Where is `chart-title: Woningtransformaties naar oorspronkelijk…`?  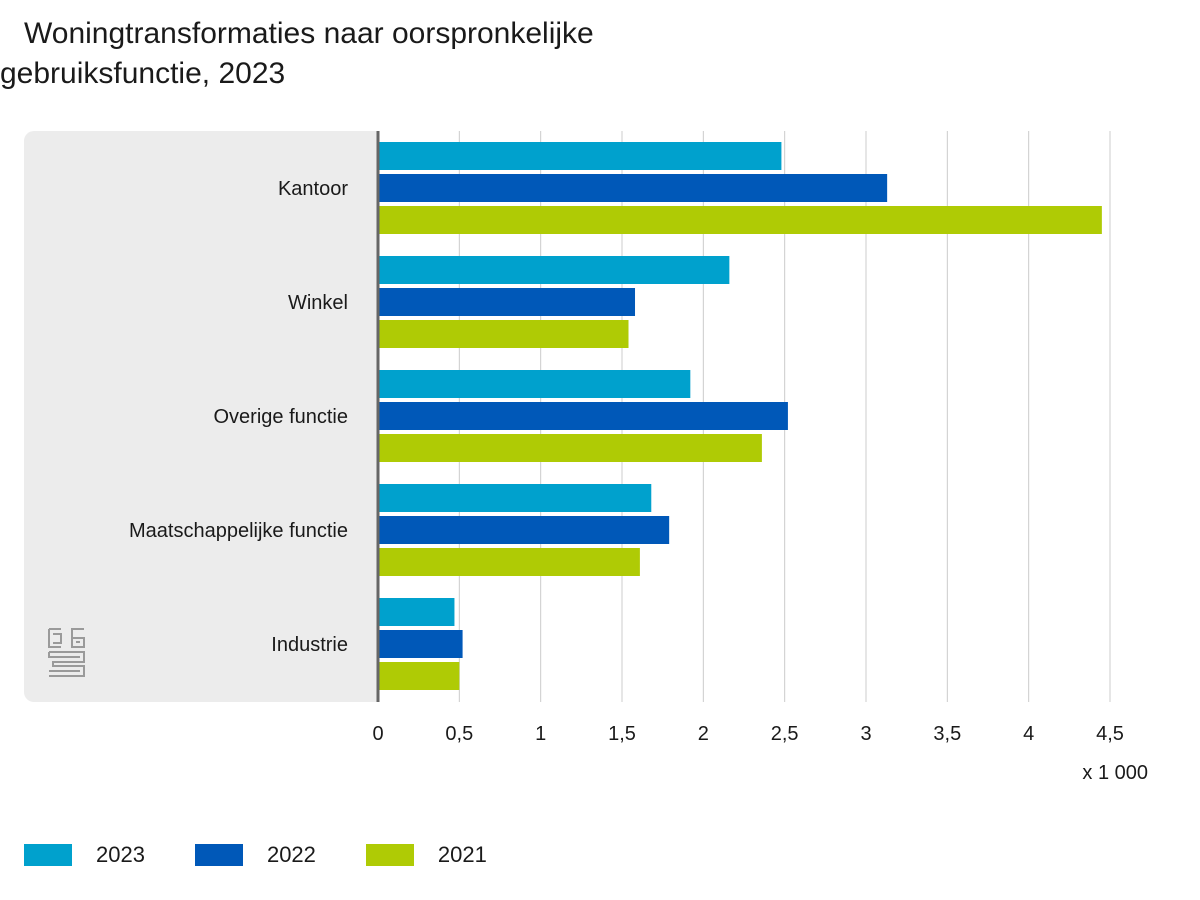 chart-title: Woningtransformaties naar oorspronkelijk… is located at coordinates (380, 54).